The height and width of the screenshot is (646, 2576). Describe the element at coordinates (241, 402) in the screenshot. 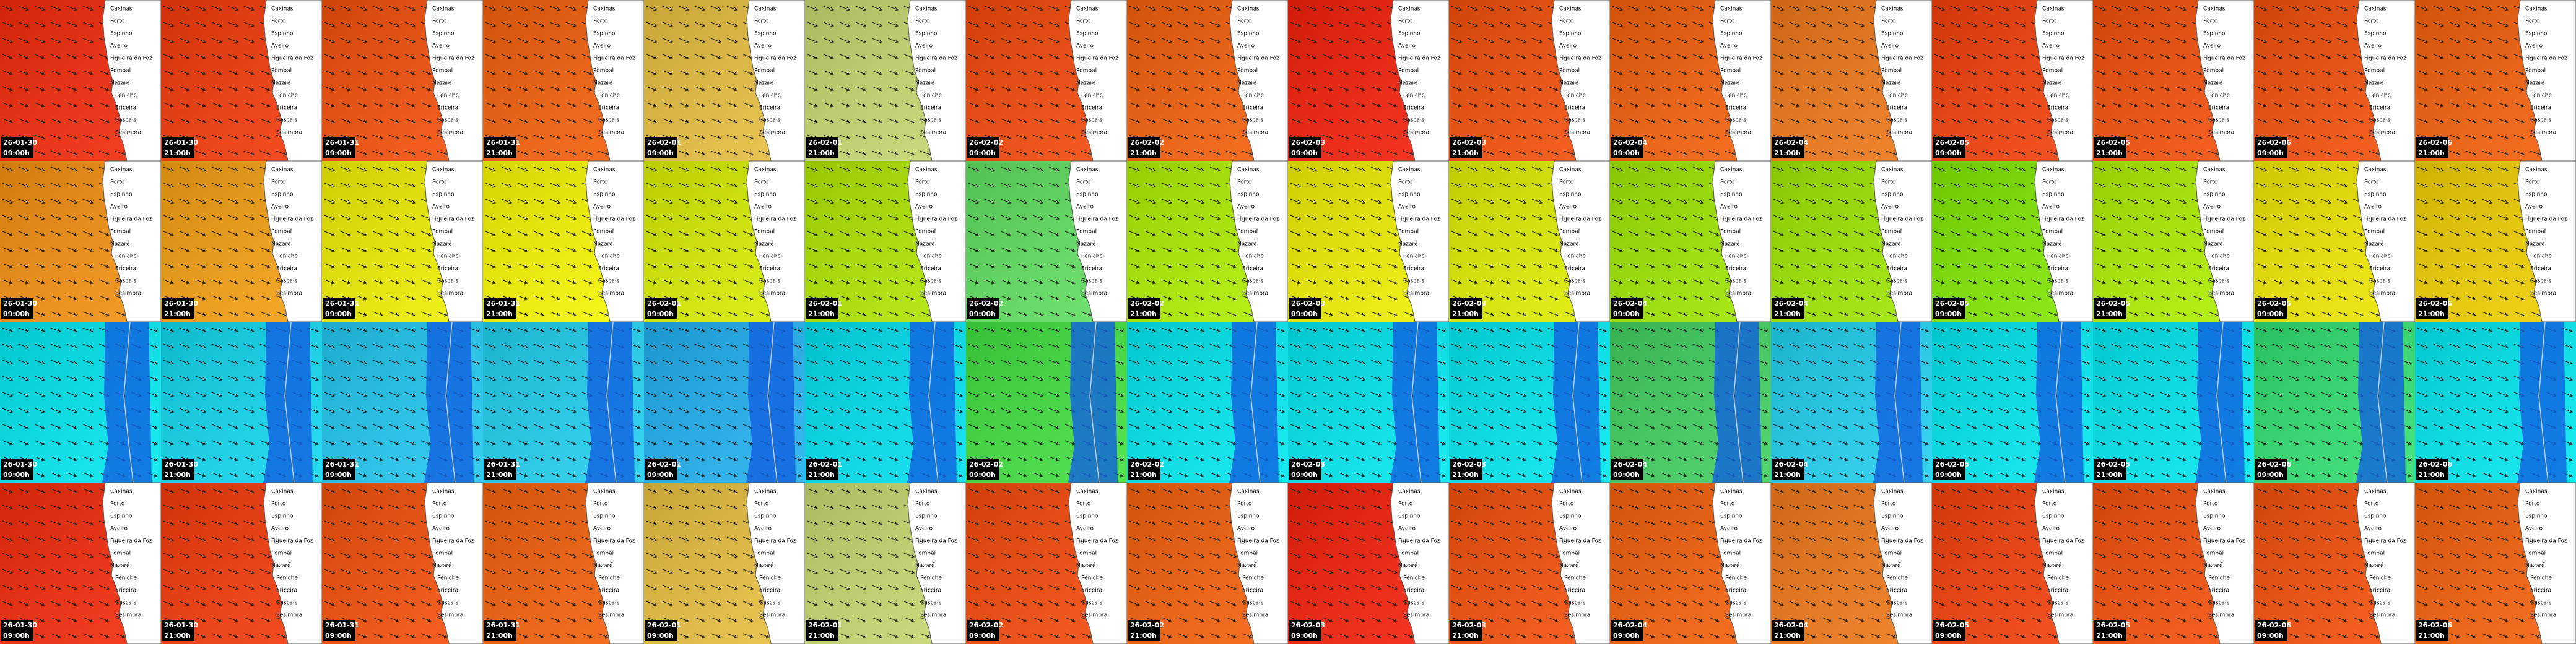

I see `map-tile: 26-01-30 21:00h` at that location.